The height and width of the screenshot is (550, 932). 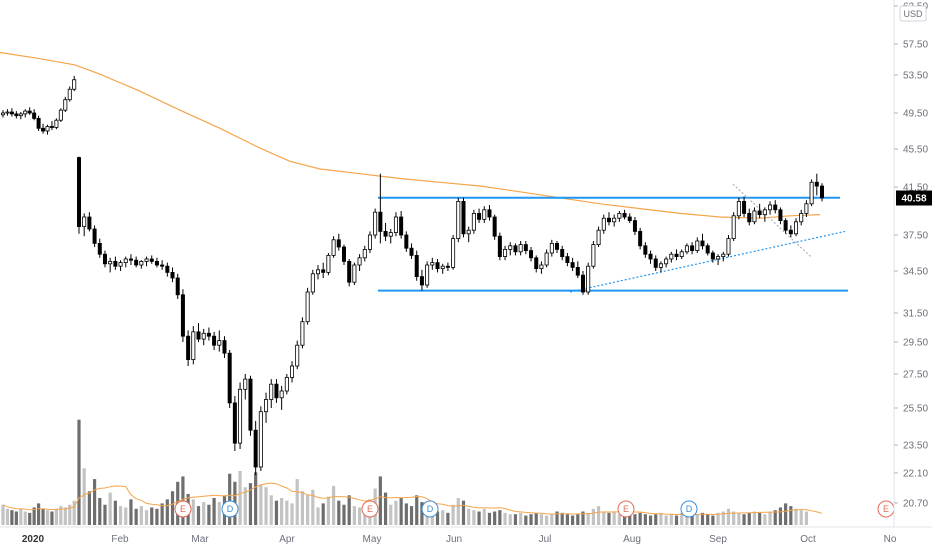 I want to click on trend-line, so click(x=707, y=261).